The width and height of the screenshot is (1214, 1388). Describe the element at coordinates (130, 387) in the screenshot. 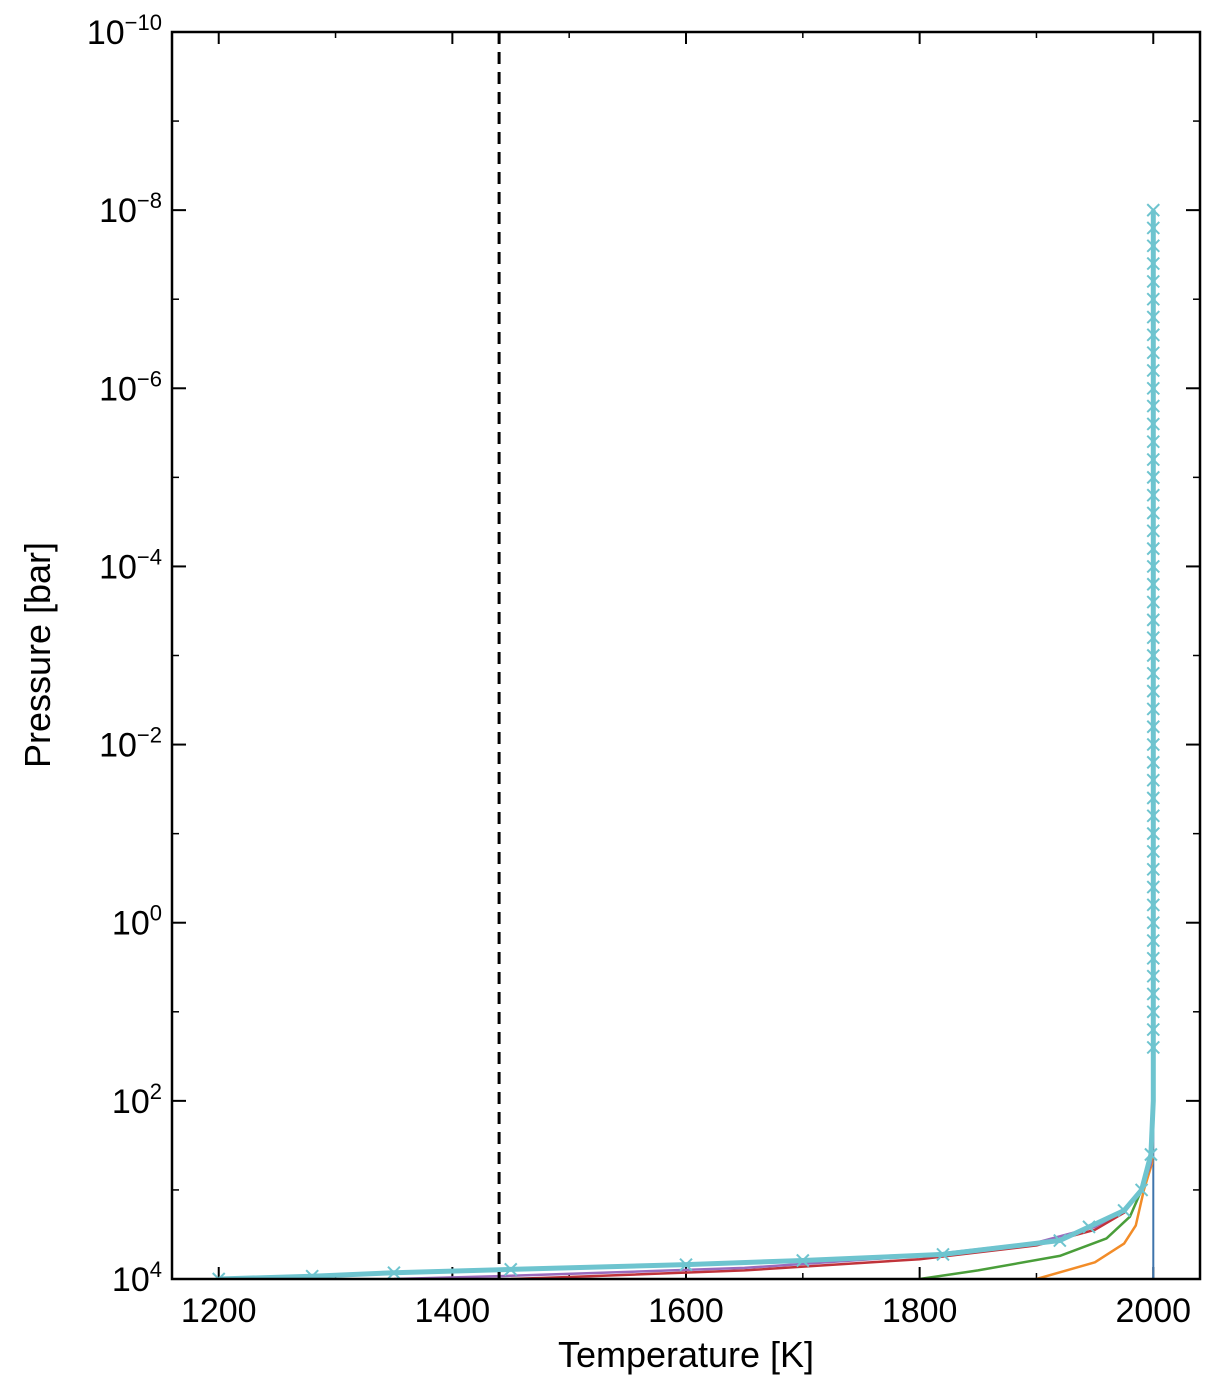

I see `y-tick-label: 10⁻⁶` at that location.